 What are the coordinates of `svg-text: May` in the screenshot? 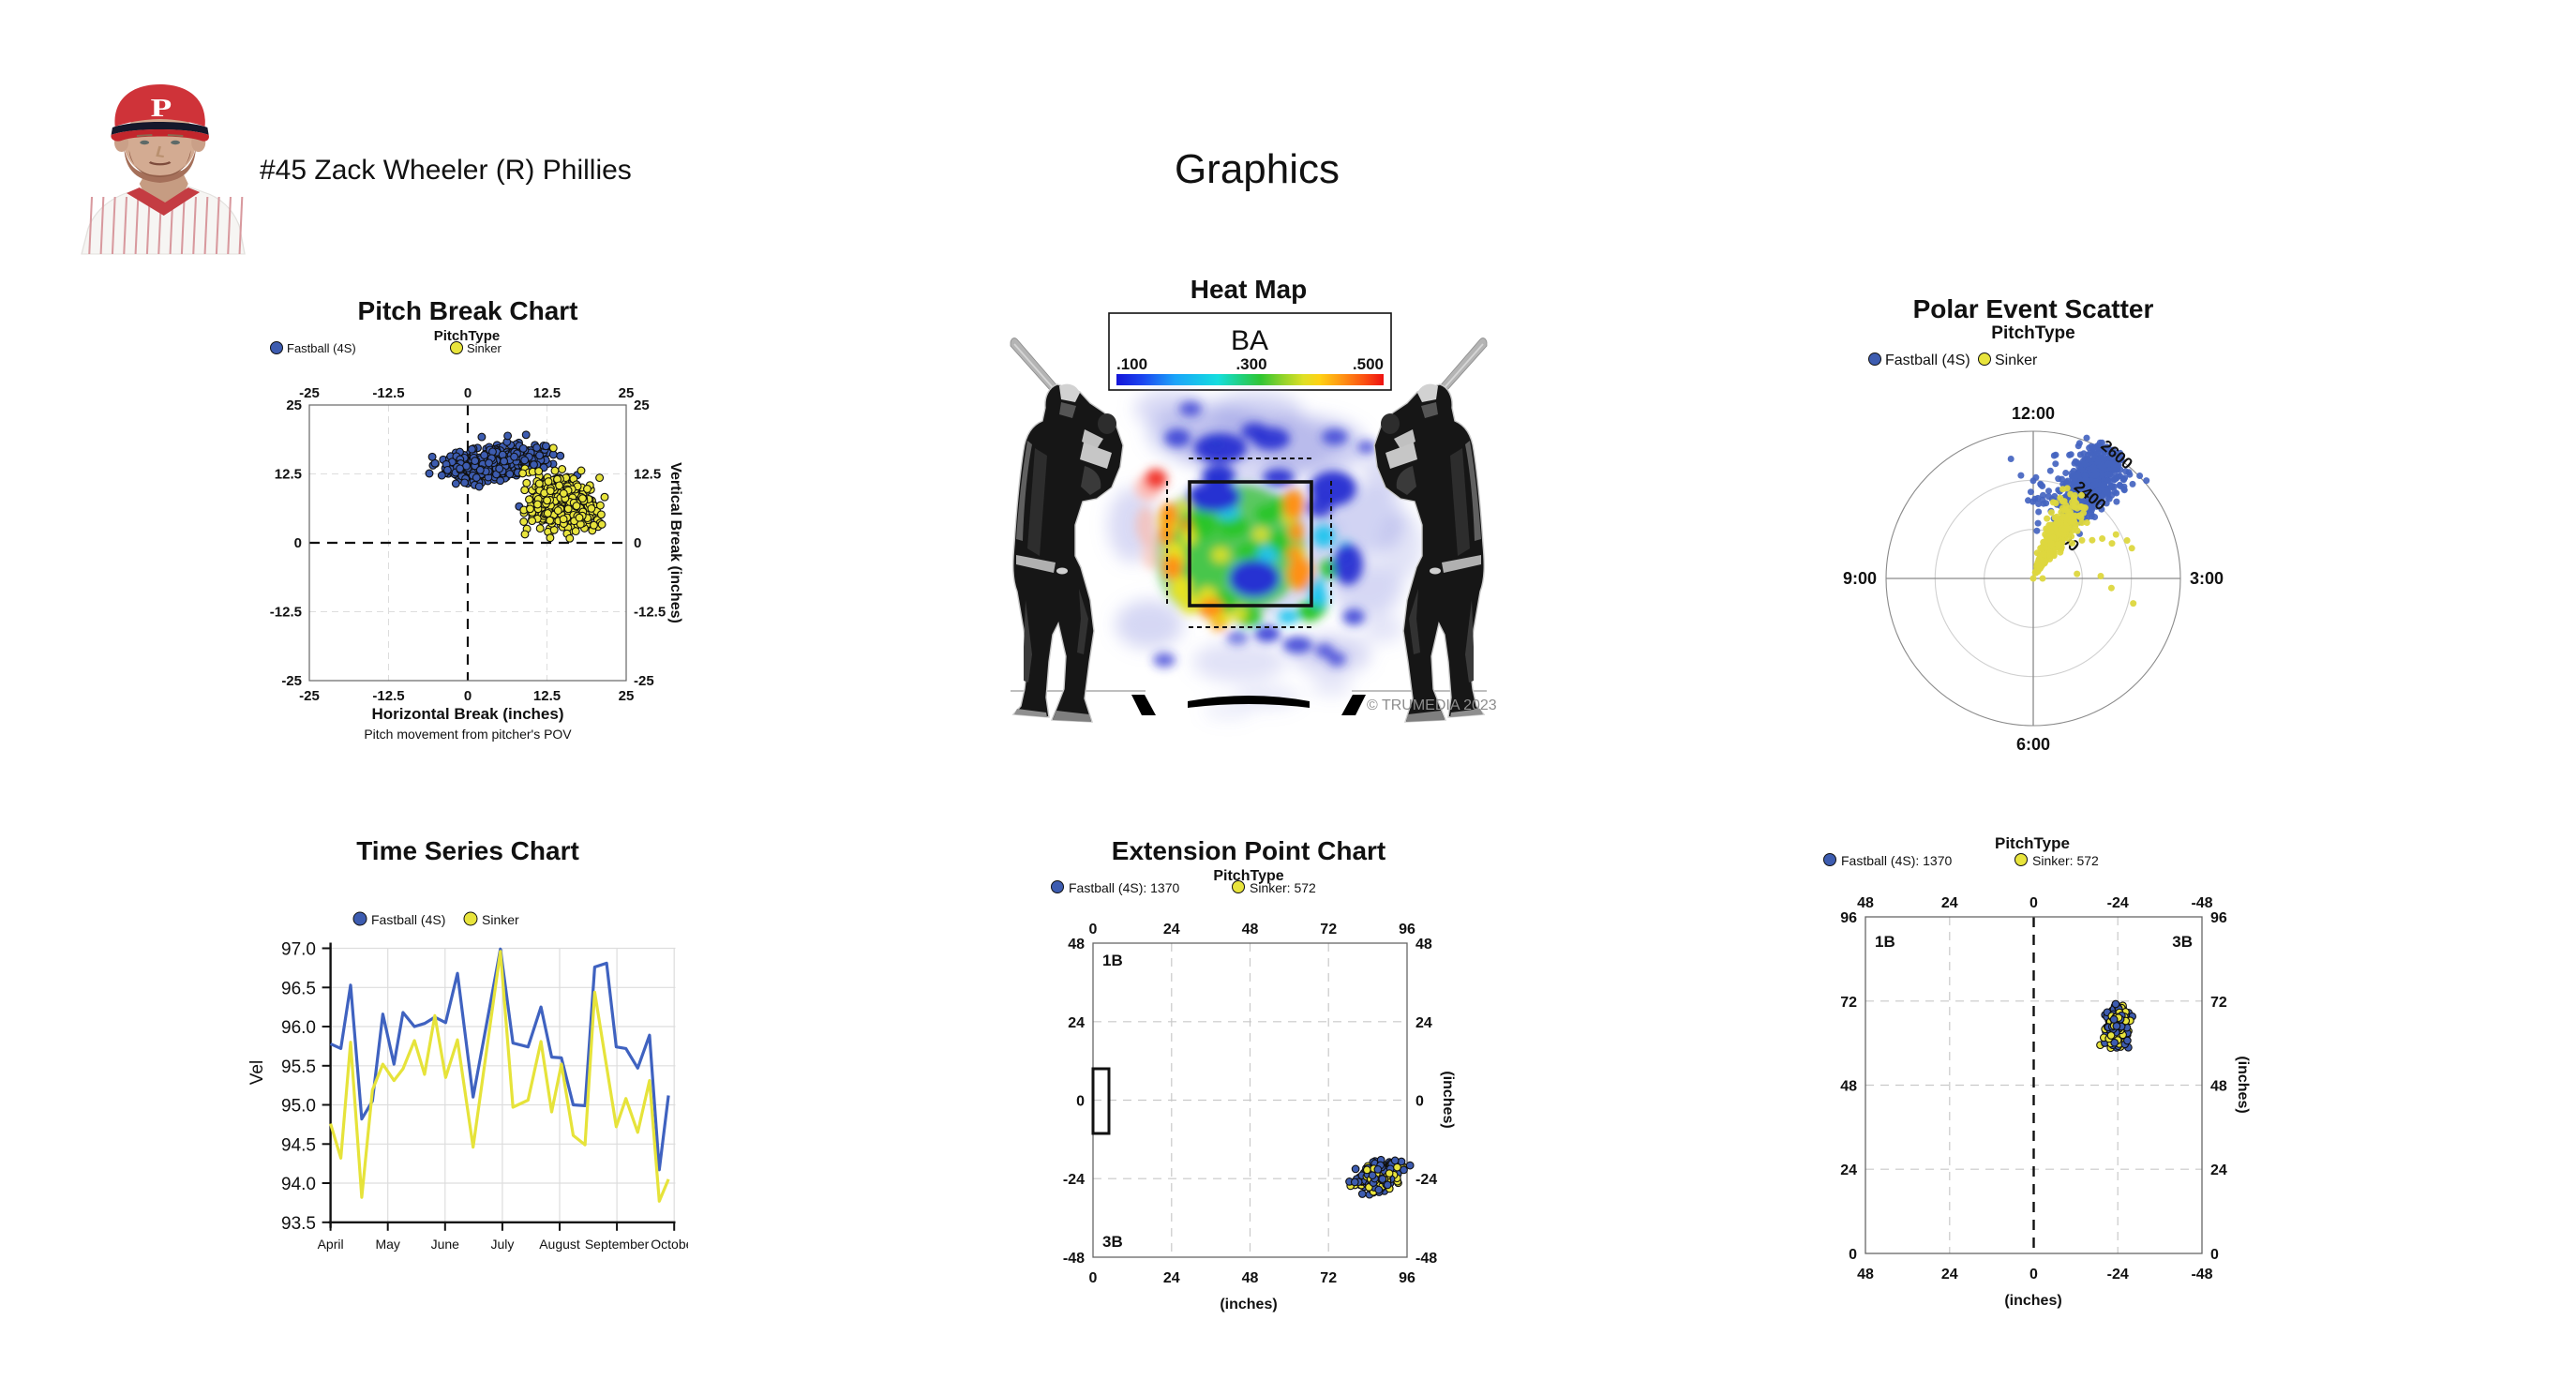 It's located at (387, 1244).